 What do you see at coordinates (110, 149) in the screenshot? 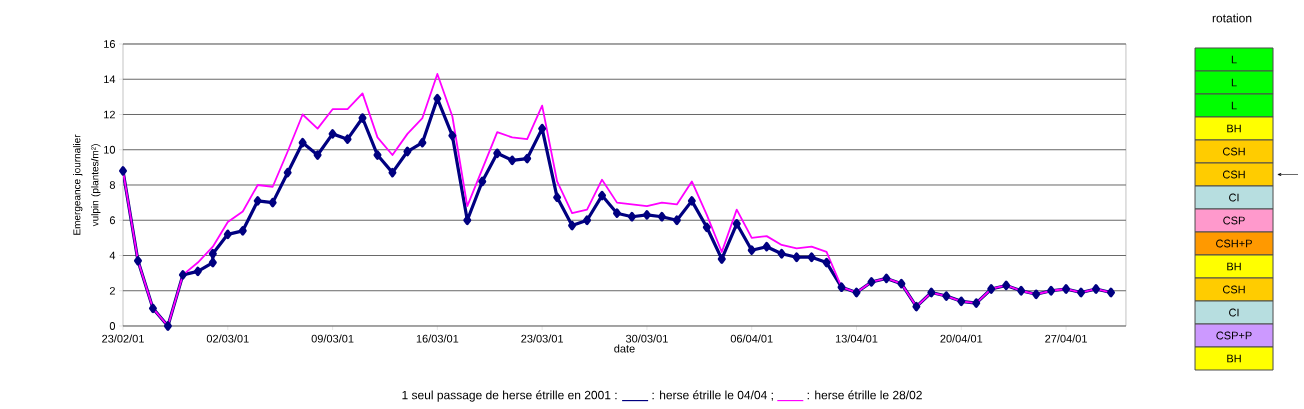
I see `y-tick-label: 10` at bounding box center [110, 149].